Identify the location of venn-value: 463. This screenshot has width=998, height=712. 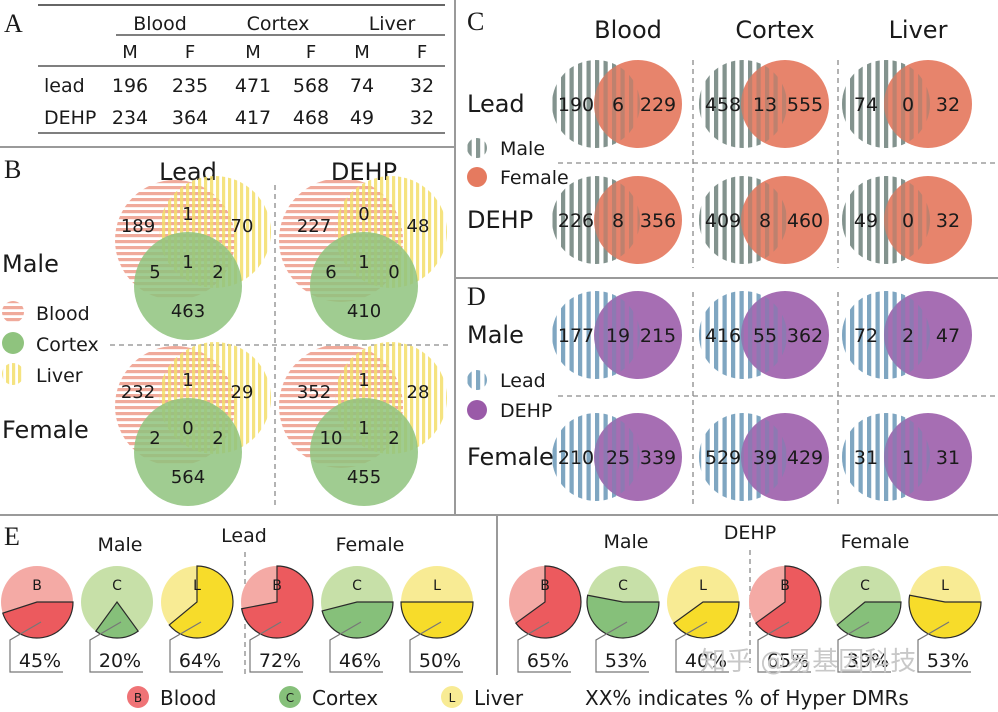
(188, 311).